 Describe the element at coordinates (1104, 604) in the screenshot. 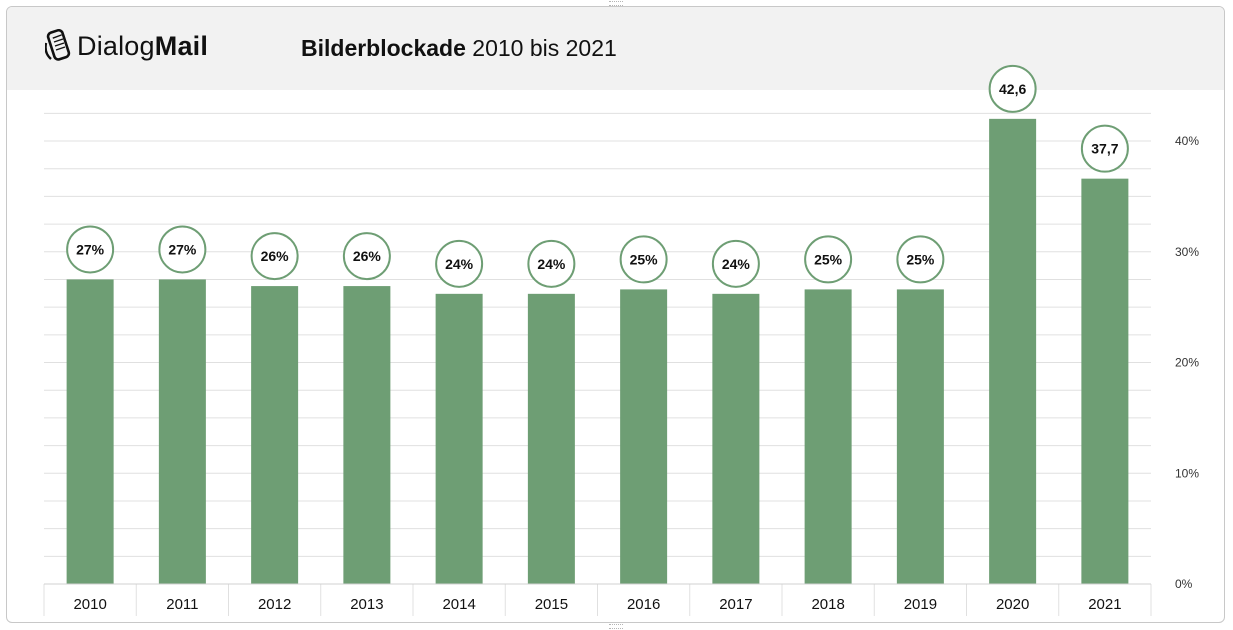

I see `x-tick-label: 2021` at that location.